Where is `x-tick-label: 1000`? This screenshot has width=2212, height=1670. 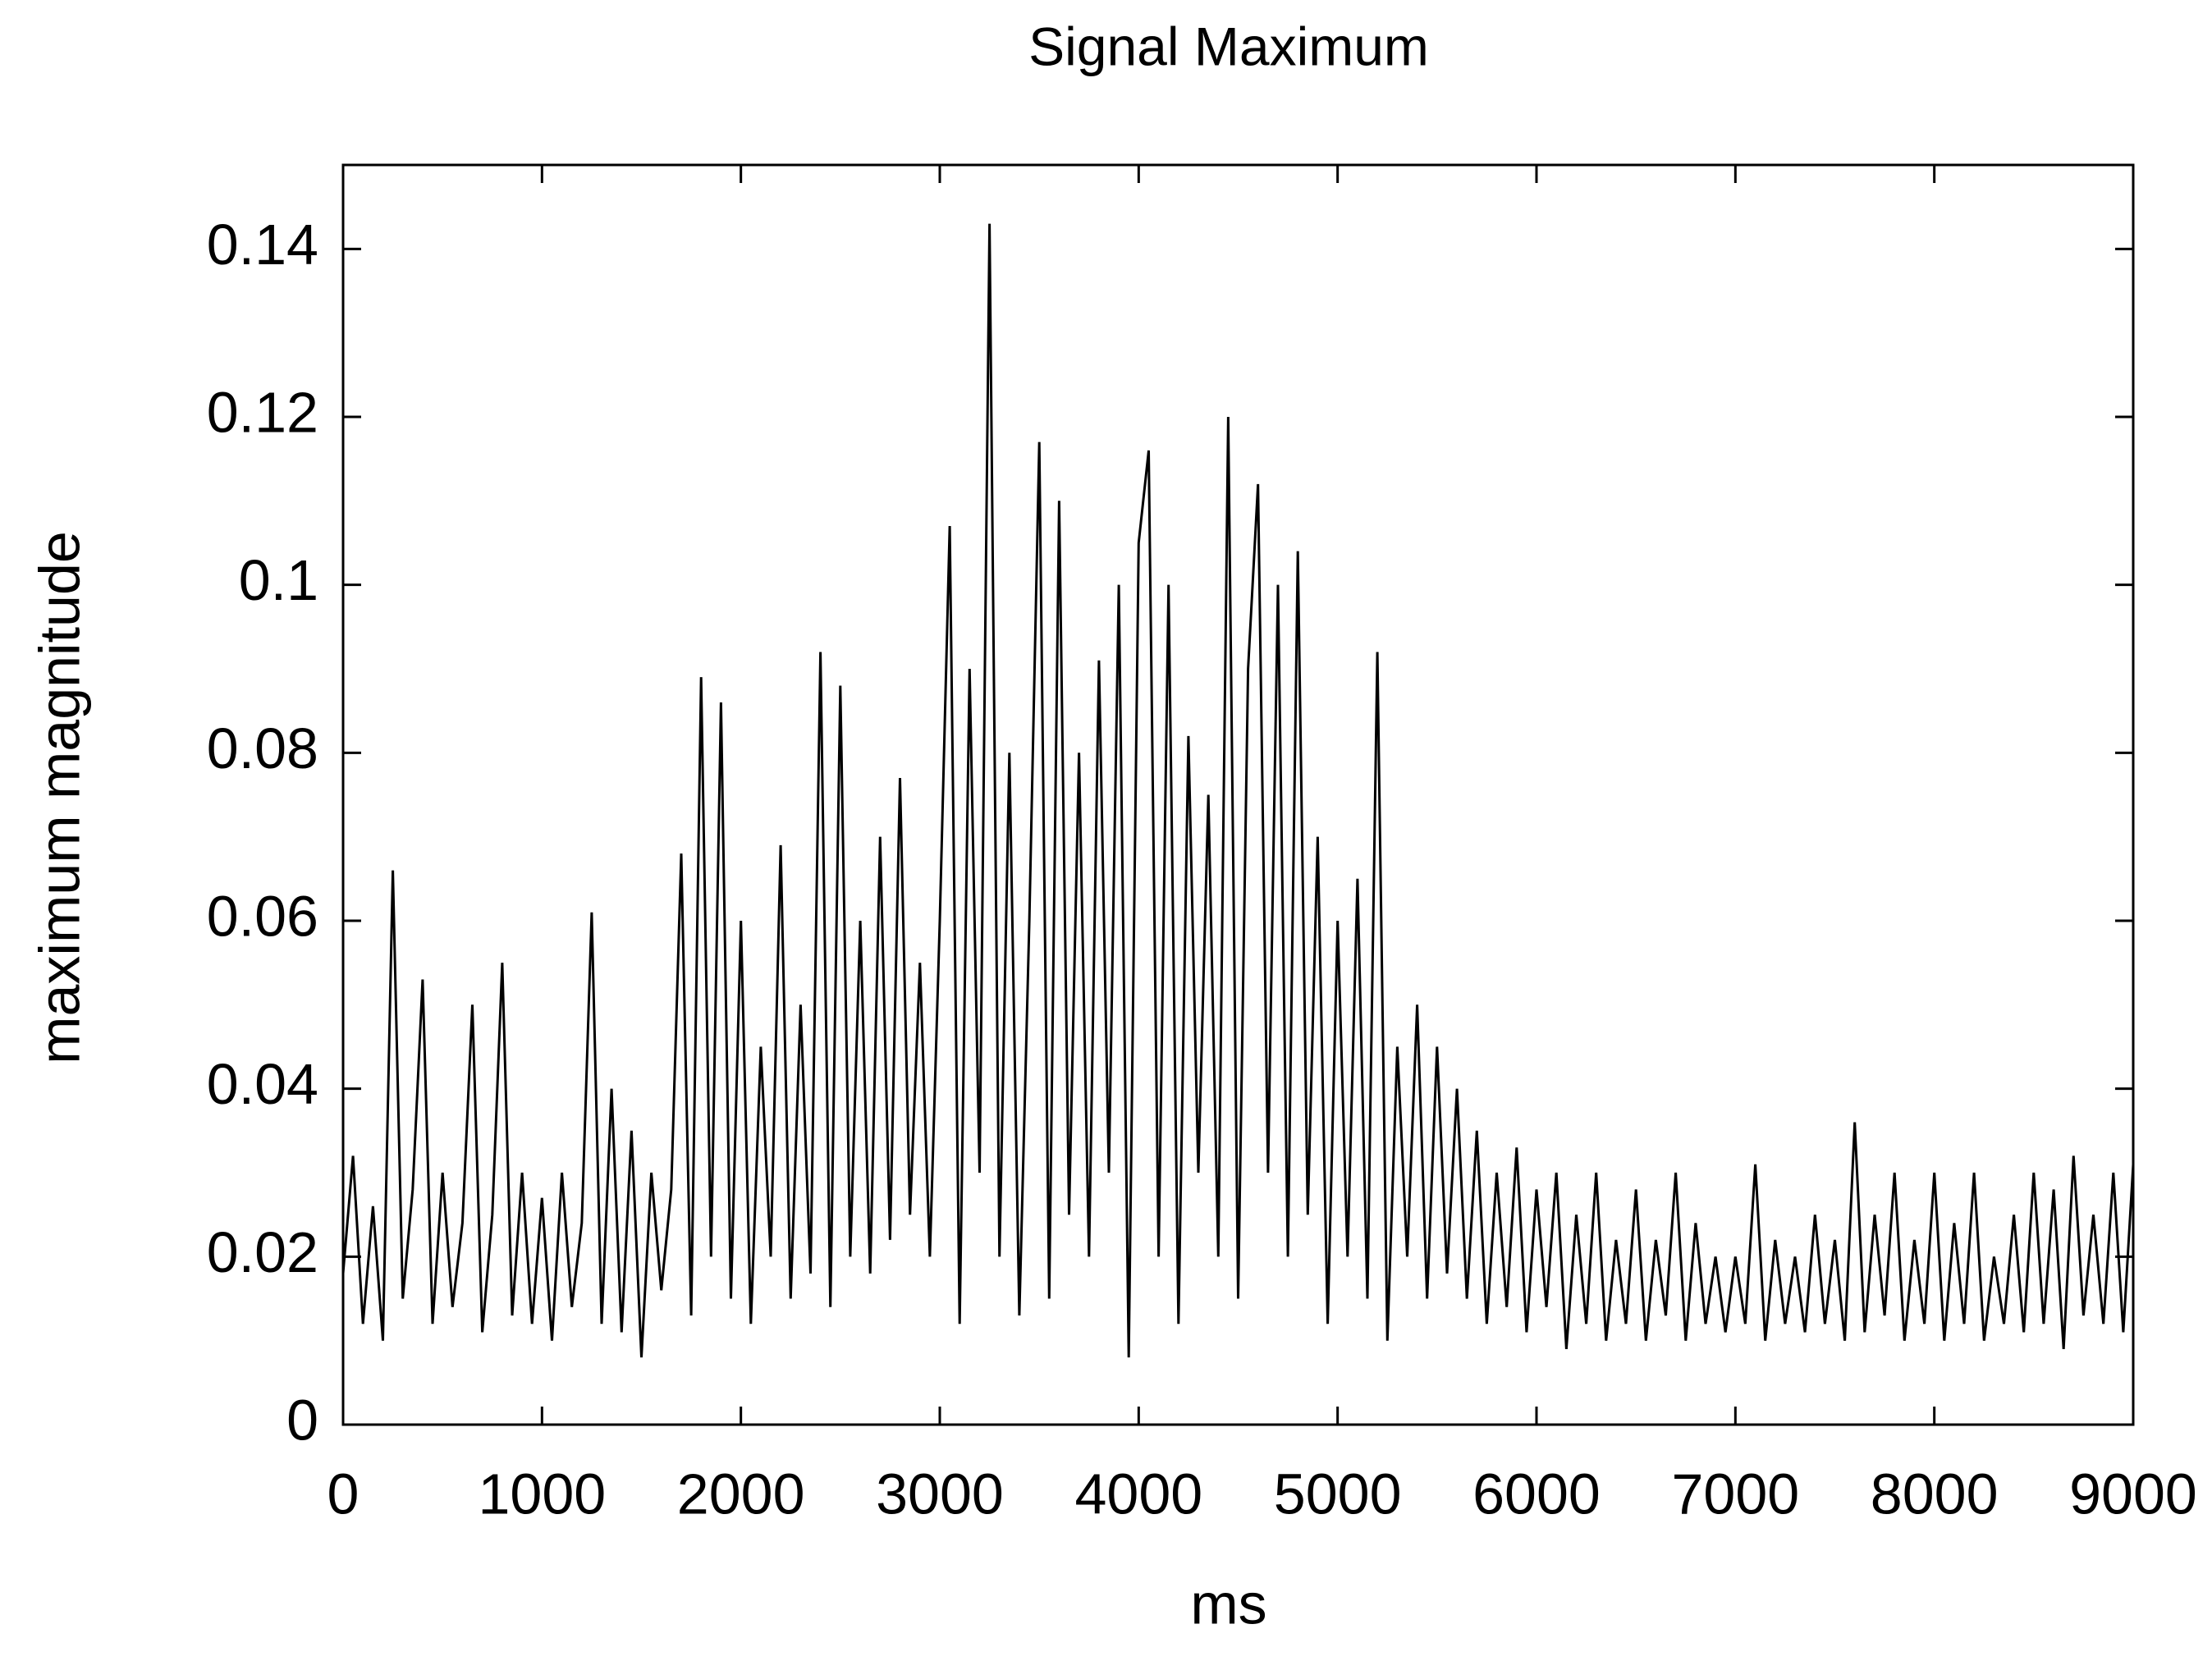
x-tick-label: 1000 is located at coordinates (542, 1494).